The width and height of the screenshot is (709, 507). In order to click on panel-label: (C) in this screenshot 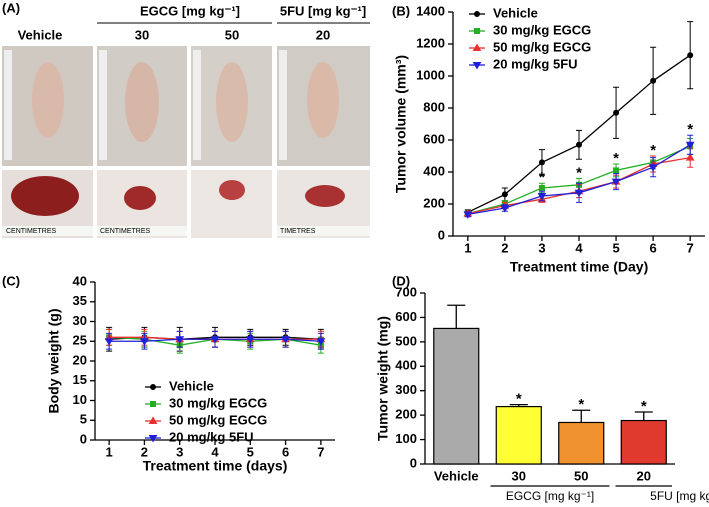, I will do `click(11, 280)`.